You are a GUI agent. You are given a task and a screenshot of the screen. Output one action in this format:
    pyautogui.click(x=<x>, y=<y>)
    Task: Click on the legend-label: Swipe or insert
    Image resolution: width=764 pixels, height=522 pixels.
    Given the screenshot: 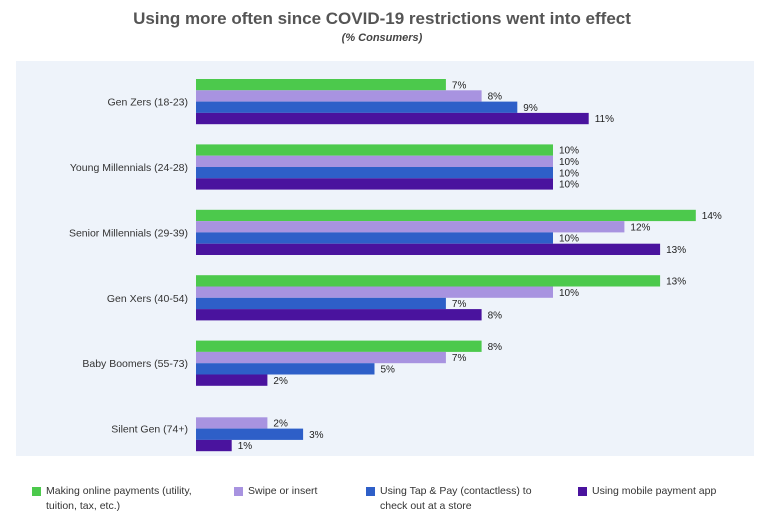 What is the action you would take?
    pyautogui.click(x=283, y=491)
    